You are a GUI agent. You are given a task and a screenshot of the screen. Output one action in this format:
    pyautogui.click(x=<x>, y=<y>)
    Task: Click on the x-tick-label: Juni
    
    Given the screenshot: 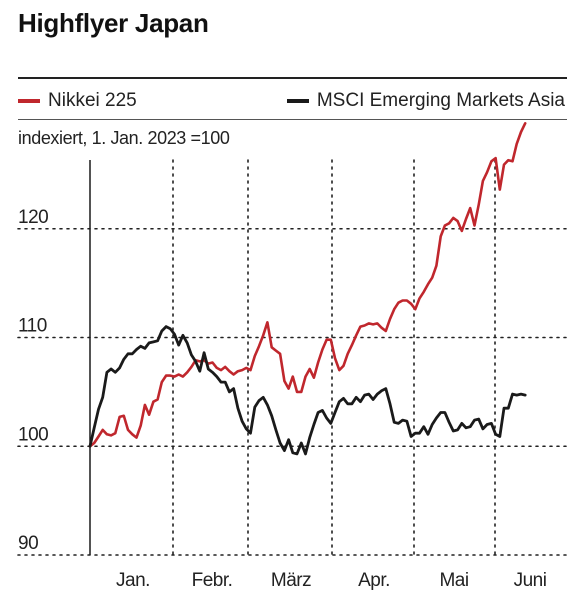 What is the action you would take?
    pyautogui.click(x=530, y=580)
    